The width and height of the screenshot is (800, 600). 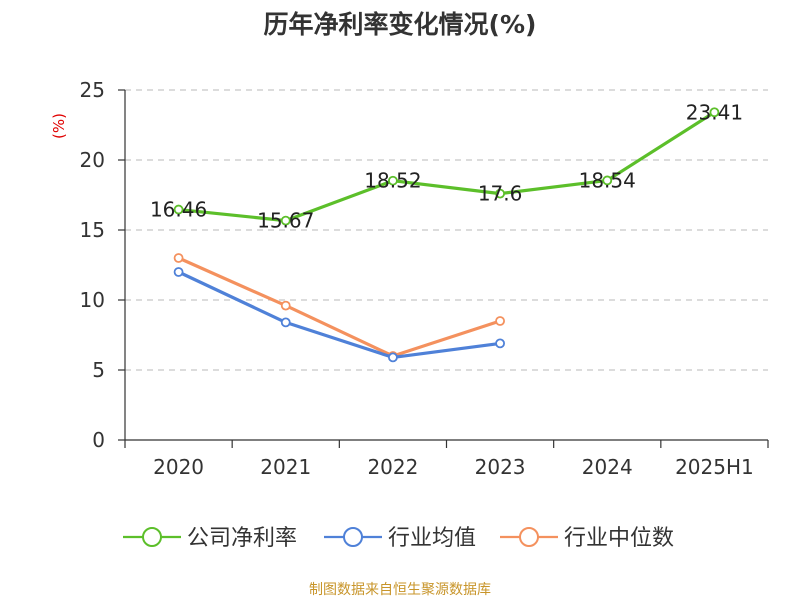 I want to click on legend-label: 公司净利率, so click(x=242, y=538).